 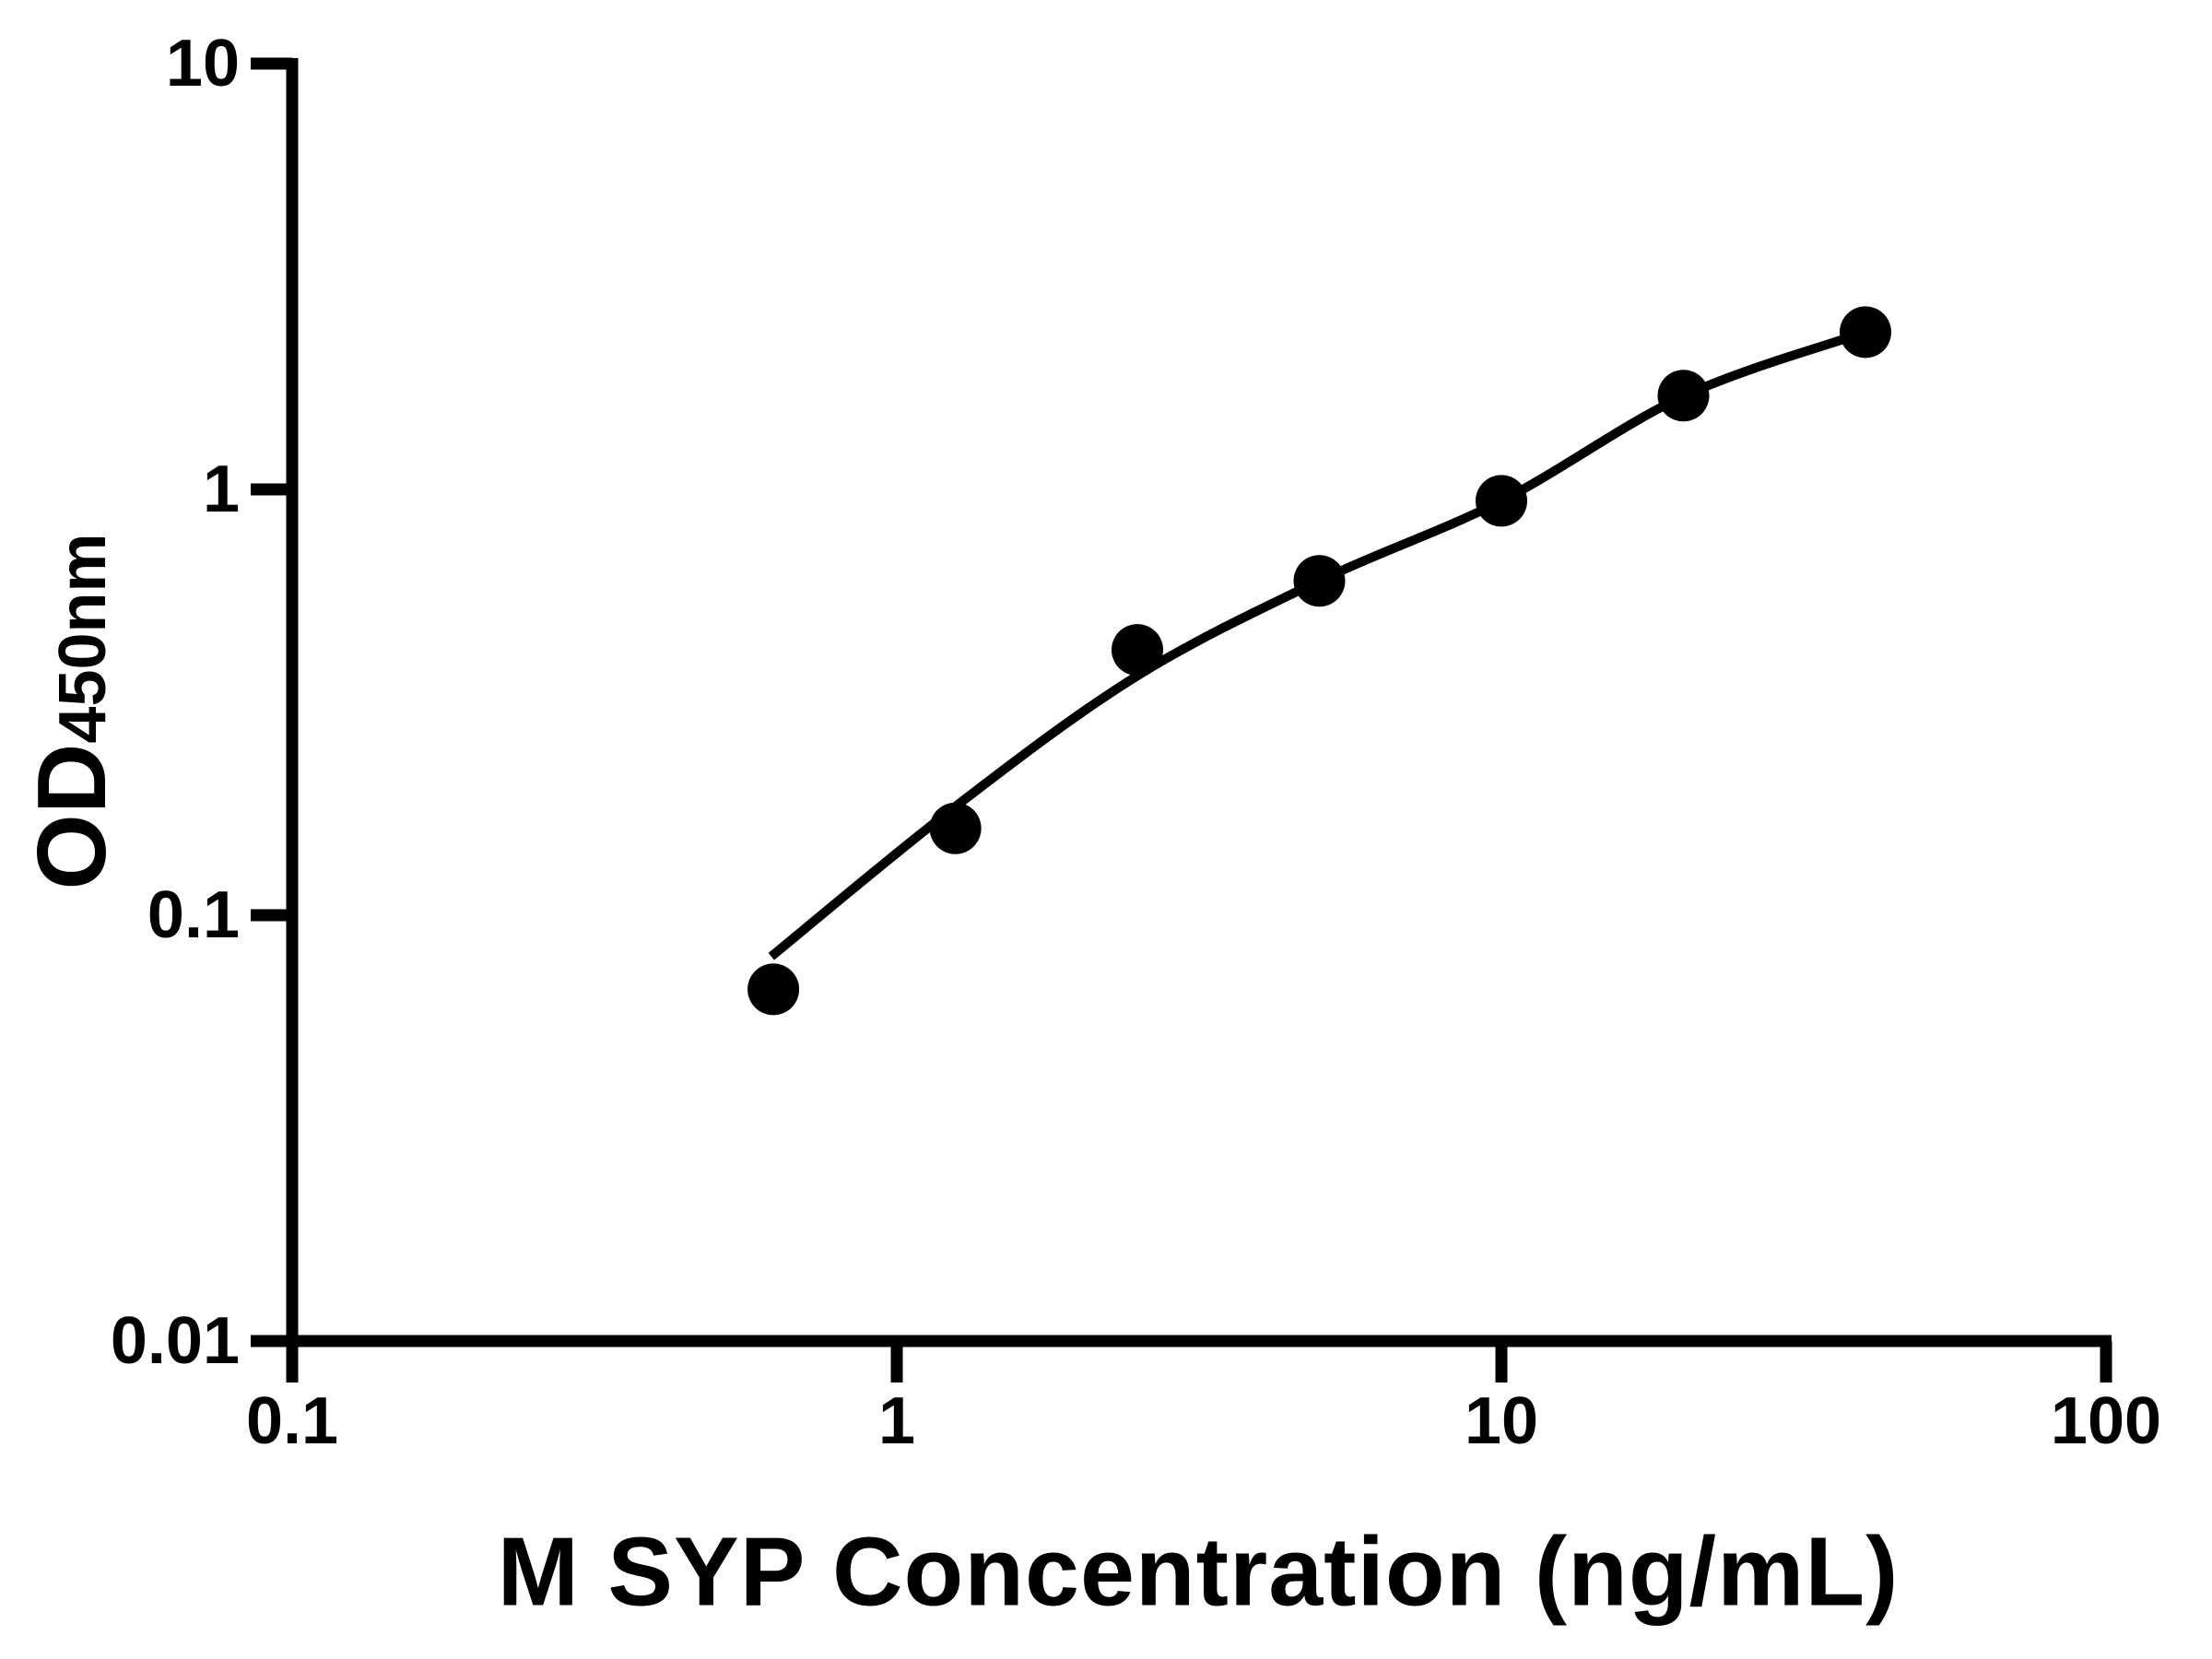 I want to click on y-tick-label: 0.01, so click(x=175, y=1341).